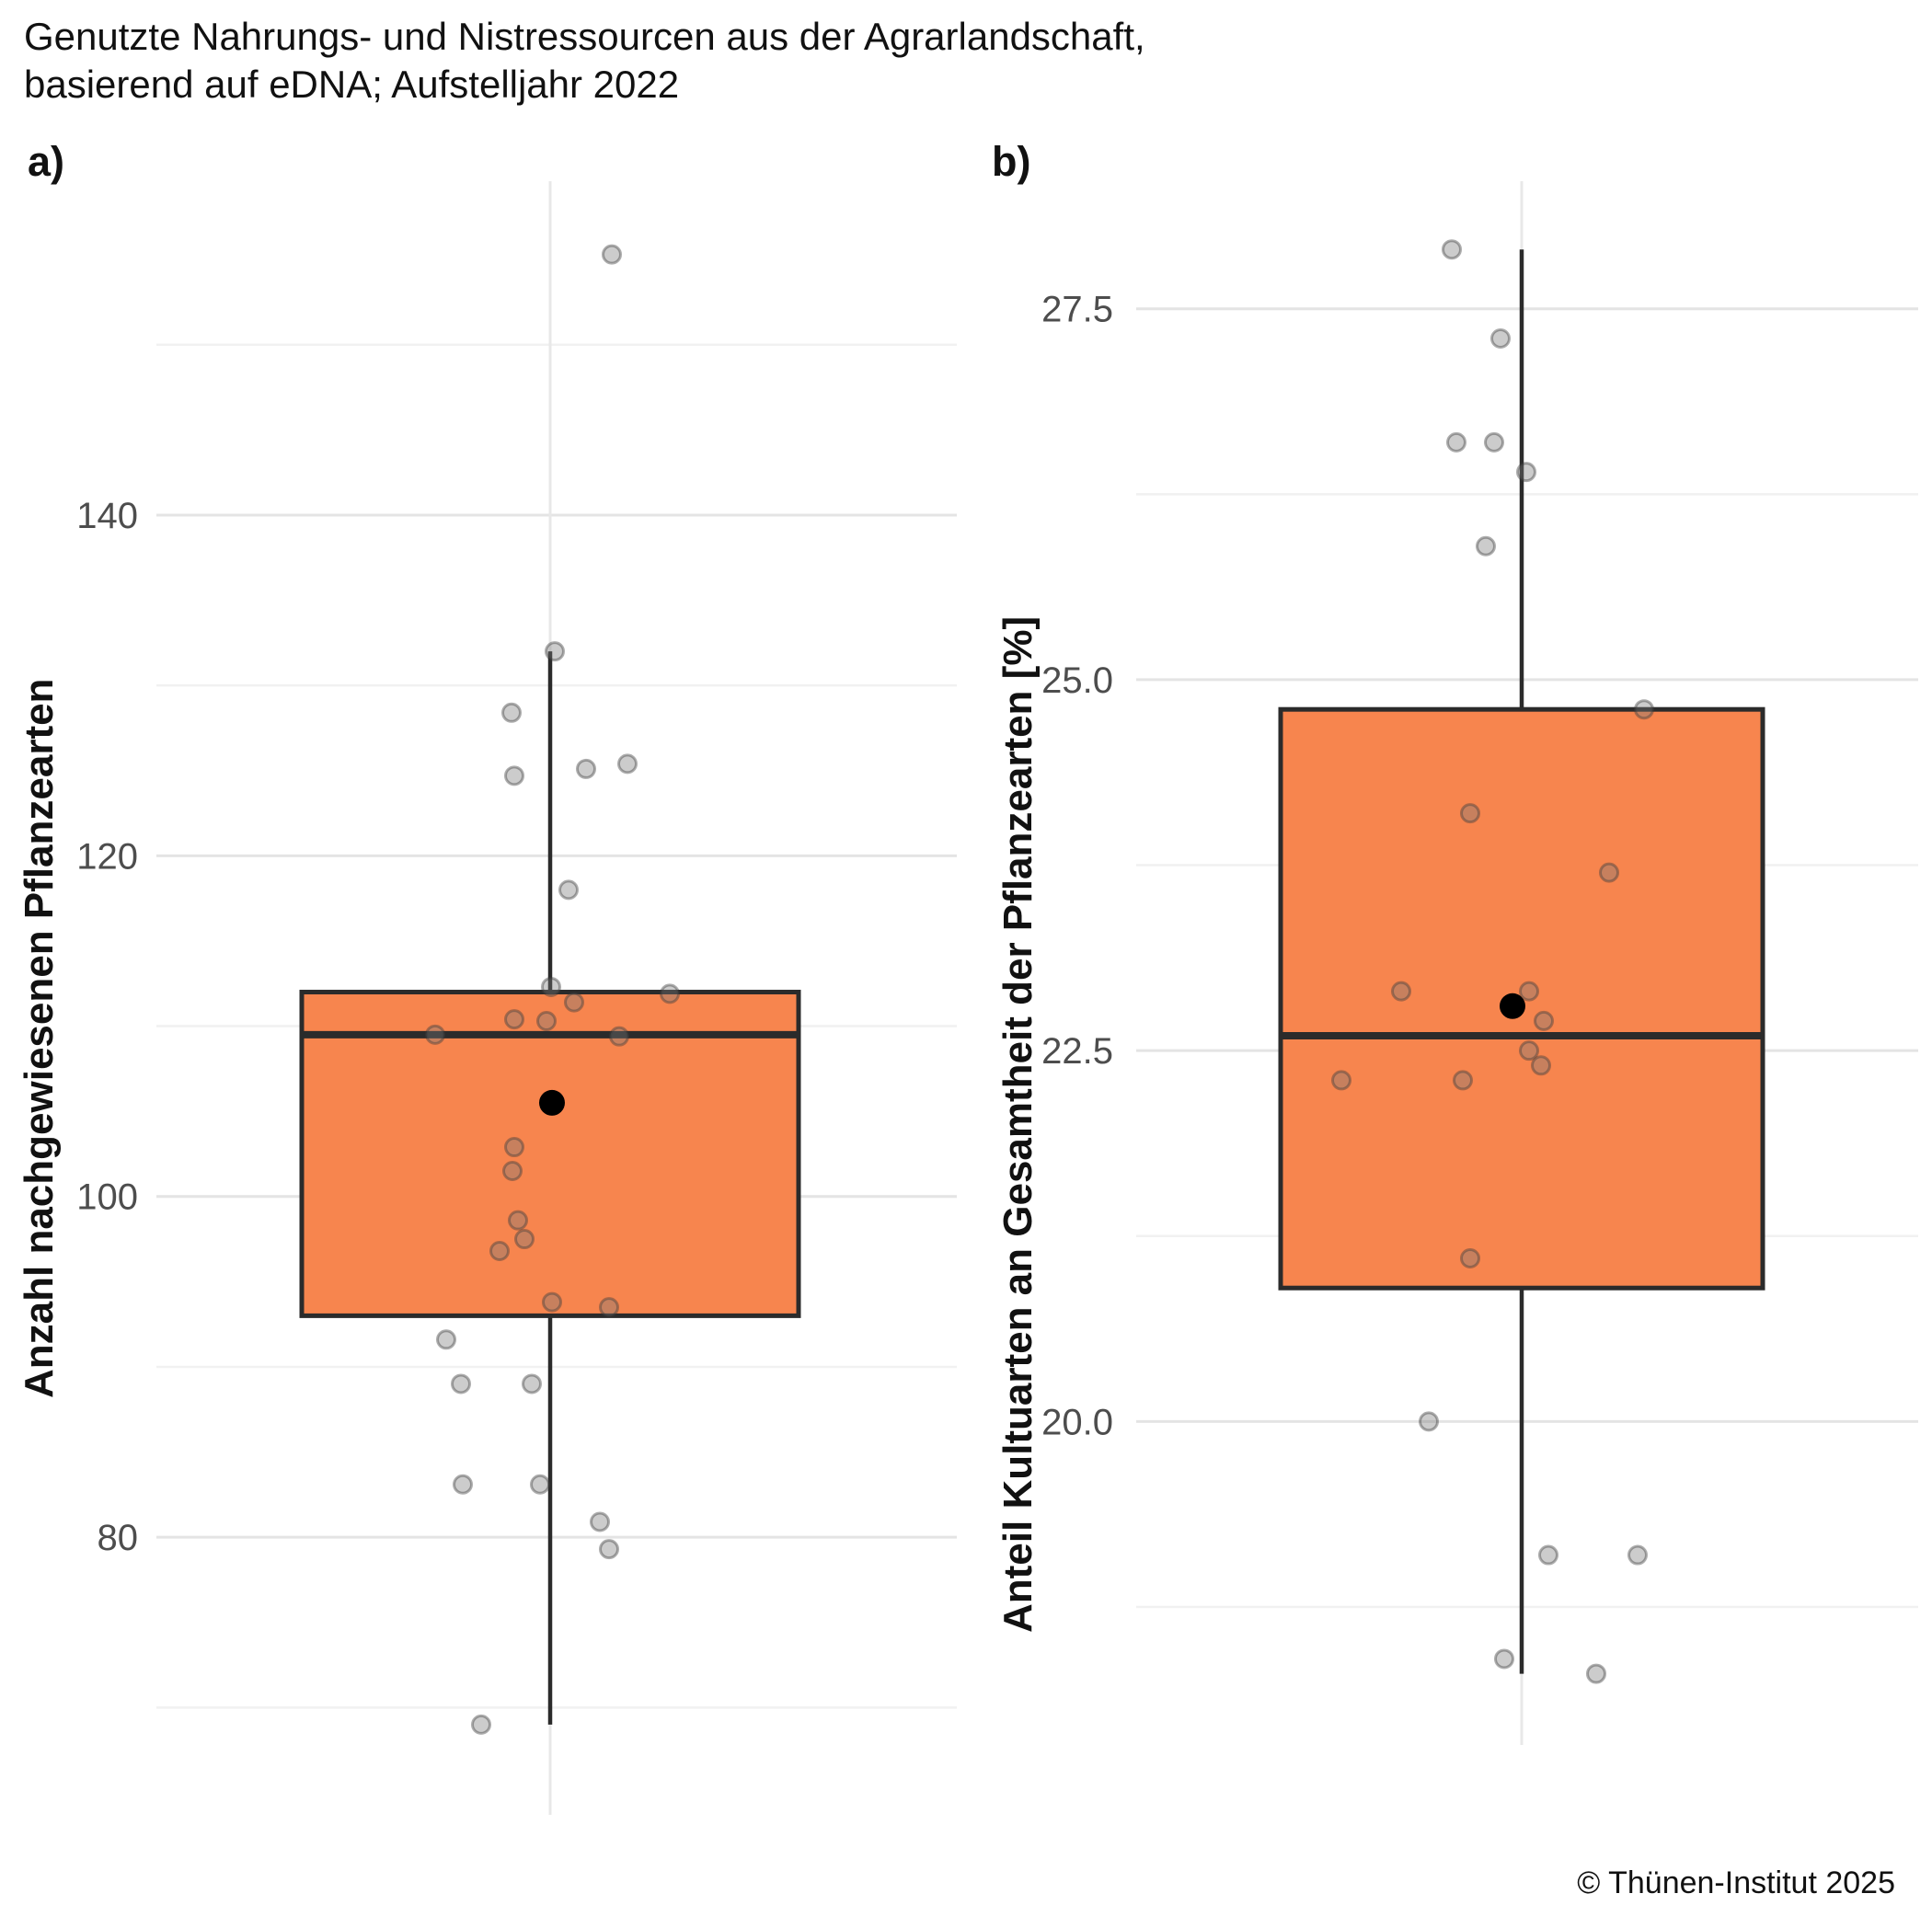 The width and height of the screenshot is (1932, 1928). Describe the element at coordinates (118, 1538) in the screenshot. I see `y-tick-label: 80` at that location.